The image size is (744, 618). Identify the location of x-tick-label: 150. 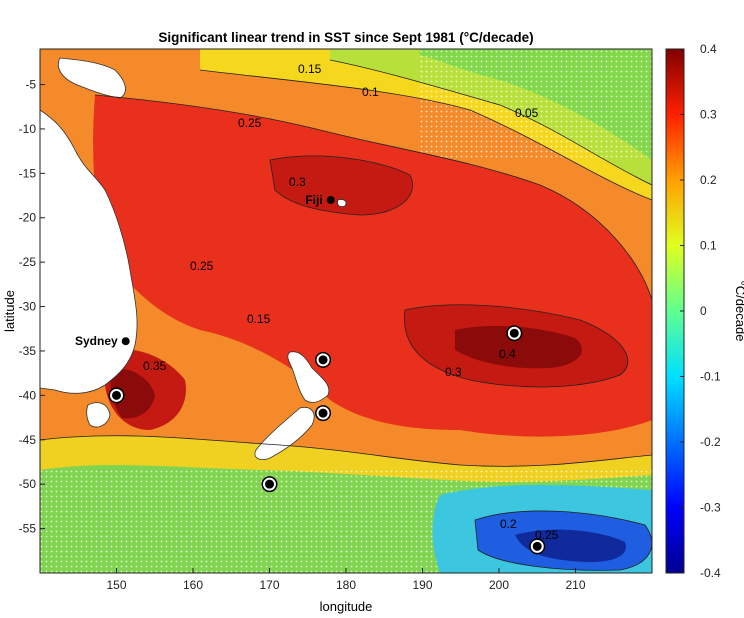
(116, 585).